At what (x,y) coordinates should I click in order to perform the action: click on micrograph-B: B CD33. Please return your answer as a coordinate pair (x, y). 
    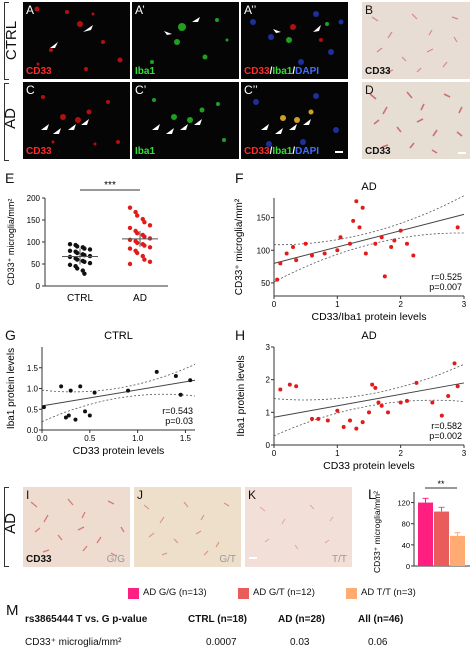
    Looking at the image, I should click on (416, 40).